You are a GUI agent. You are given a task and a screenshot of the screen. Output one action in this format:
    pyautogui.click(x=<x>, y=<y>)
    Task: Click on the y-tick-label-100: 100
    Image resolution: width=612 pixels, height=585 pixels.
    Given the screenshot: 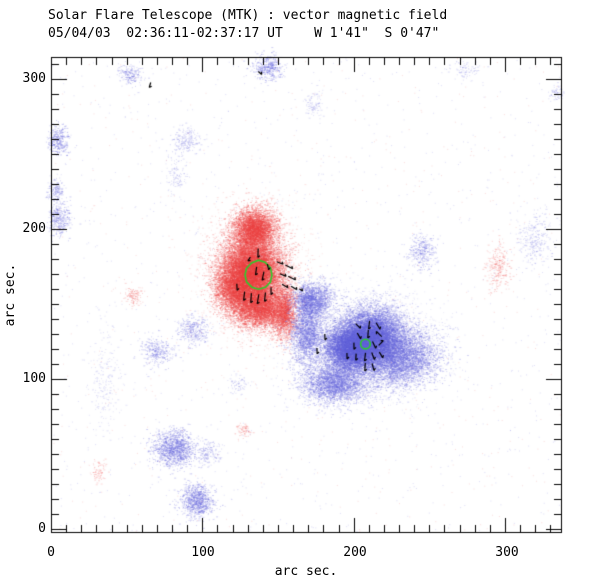 What is the action you would take?
    pyautogui.click(x=34, y=378)
    